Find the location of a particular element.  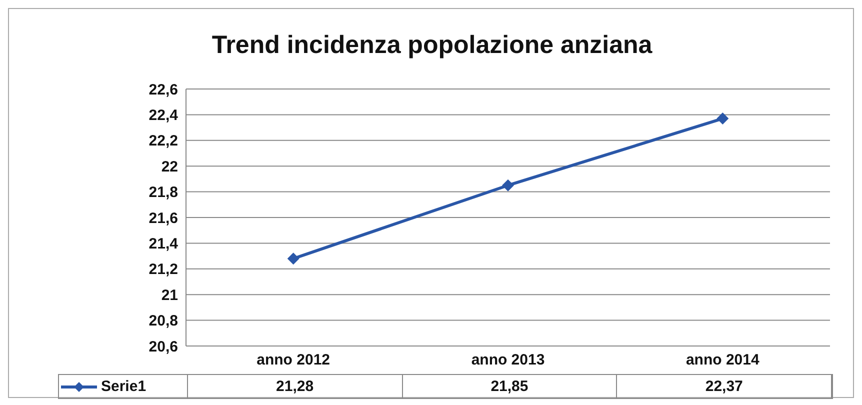

data-label: 21,85 is located at coordinates (510, 386).